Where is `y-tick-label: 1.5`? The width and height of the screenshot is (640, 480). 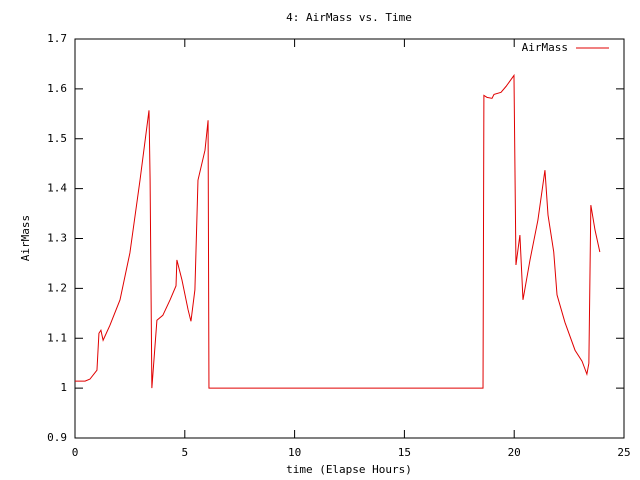 y-tick-label: 1.5 is located at coordinates (57, 138).